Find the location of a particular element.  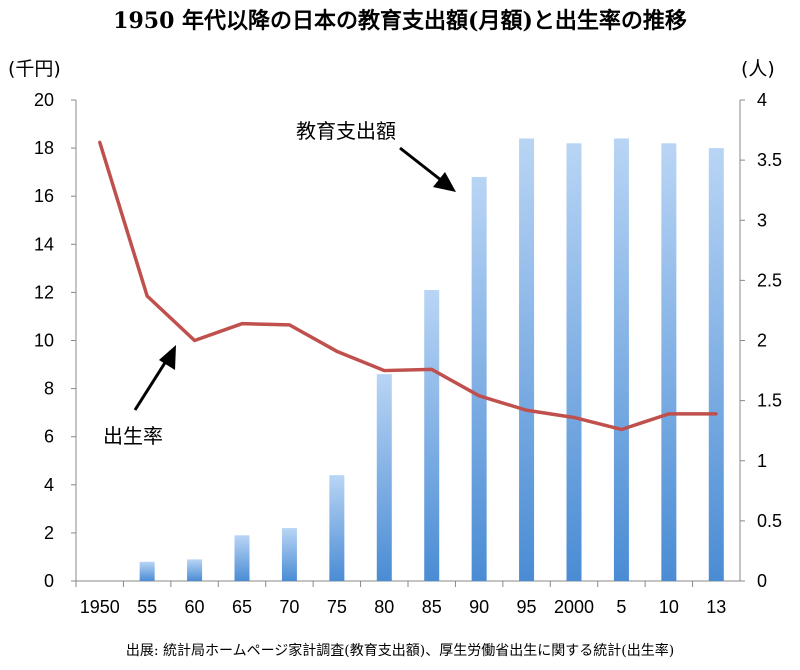

left-tick-label: 0 is located at coordinates (49, 581).